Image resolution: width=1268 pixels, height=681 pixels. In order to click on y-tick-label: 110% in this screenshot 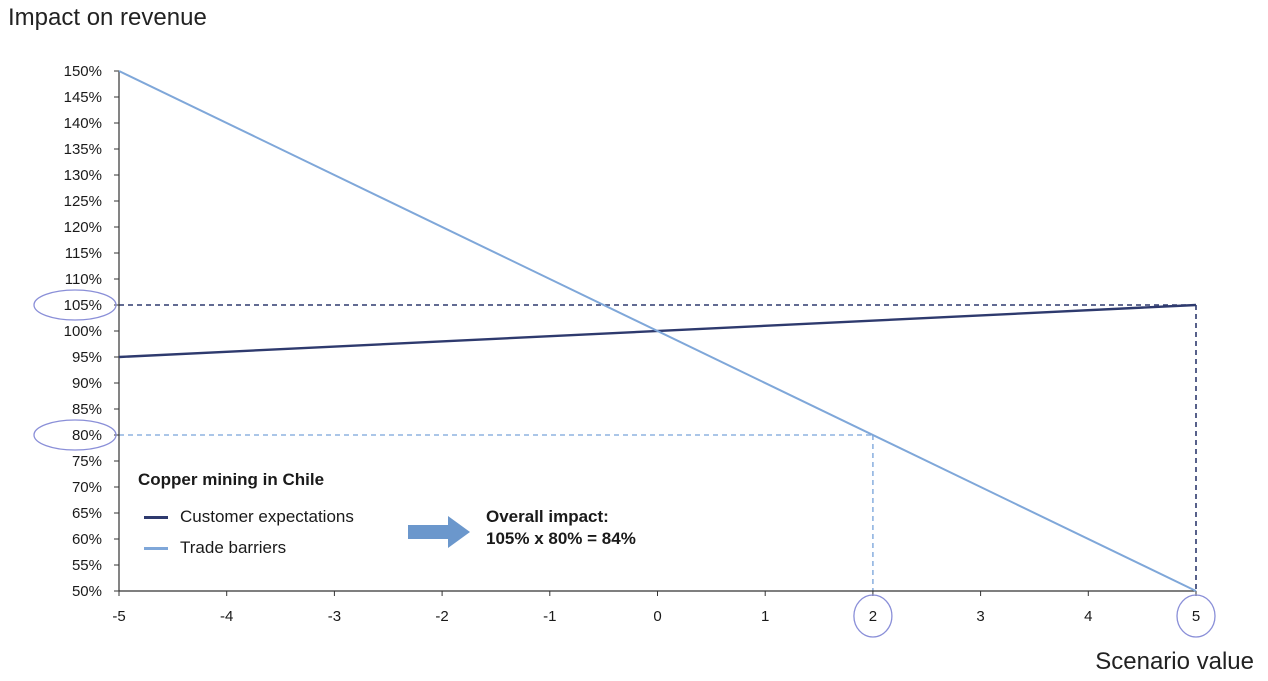, I will do `click(83, 279)`.